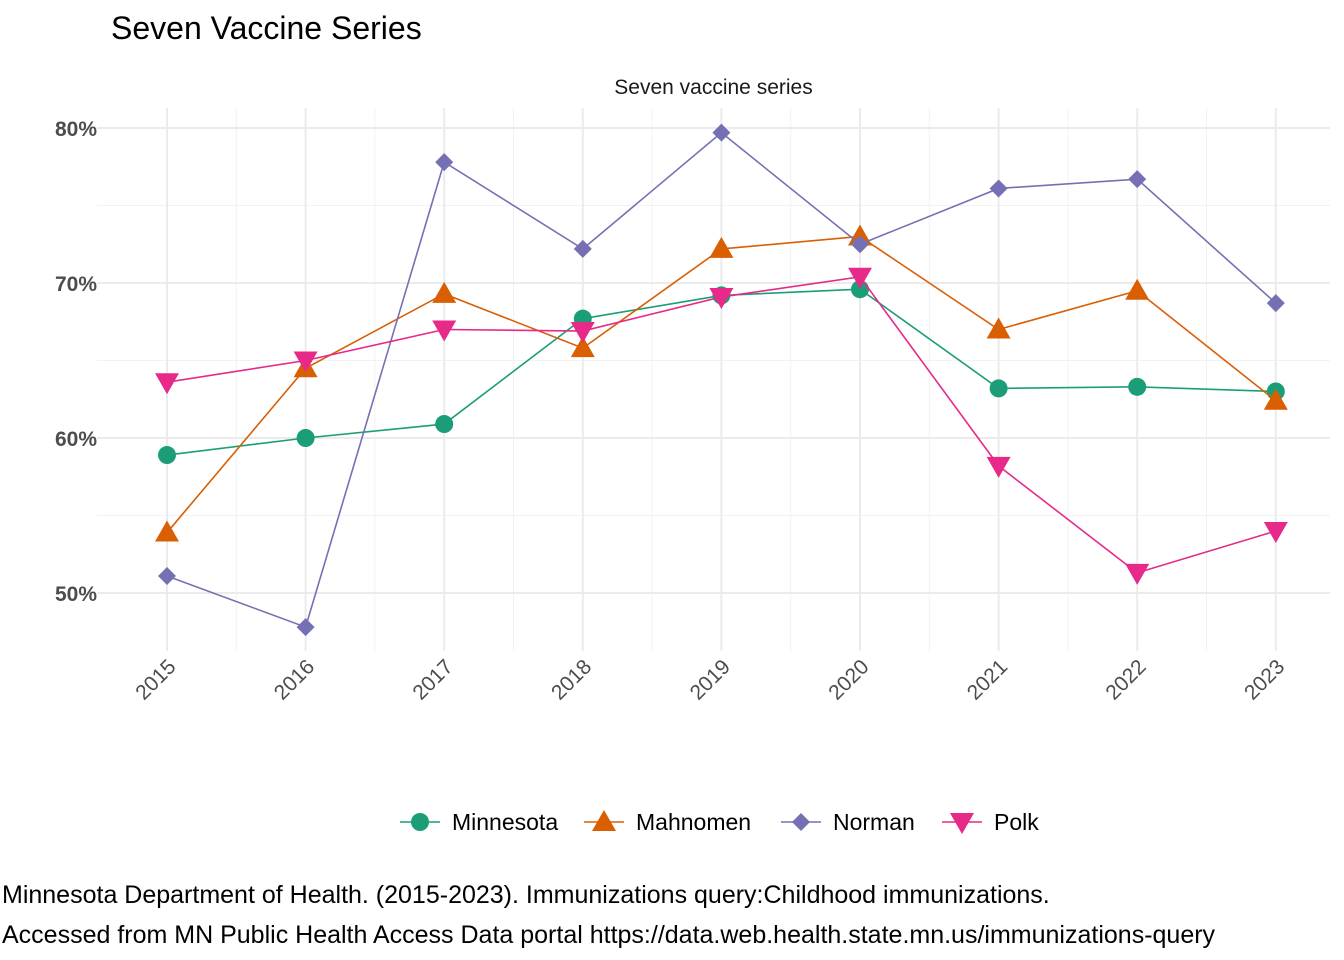 The width and height of the screenshot is (1344, 960). Describe the element at coordinates (76, 284) in the screenshot. I see `y-tick-label: 70%` at that location.